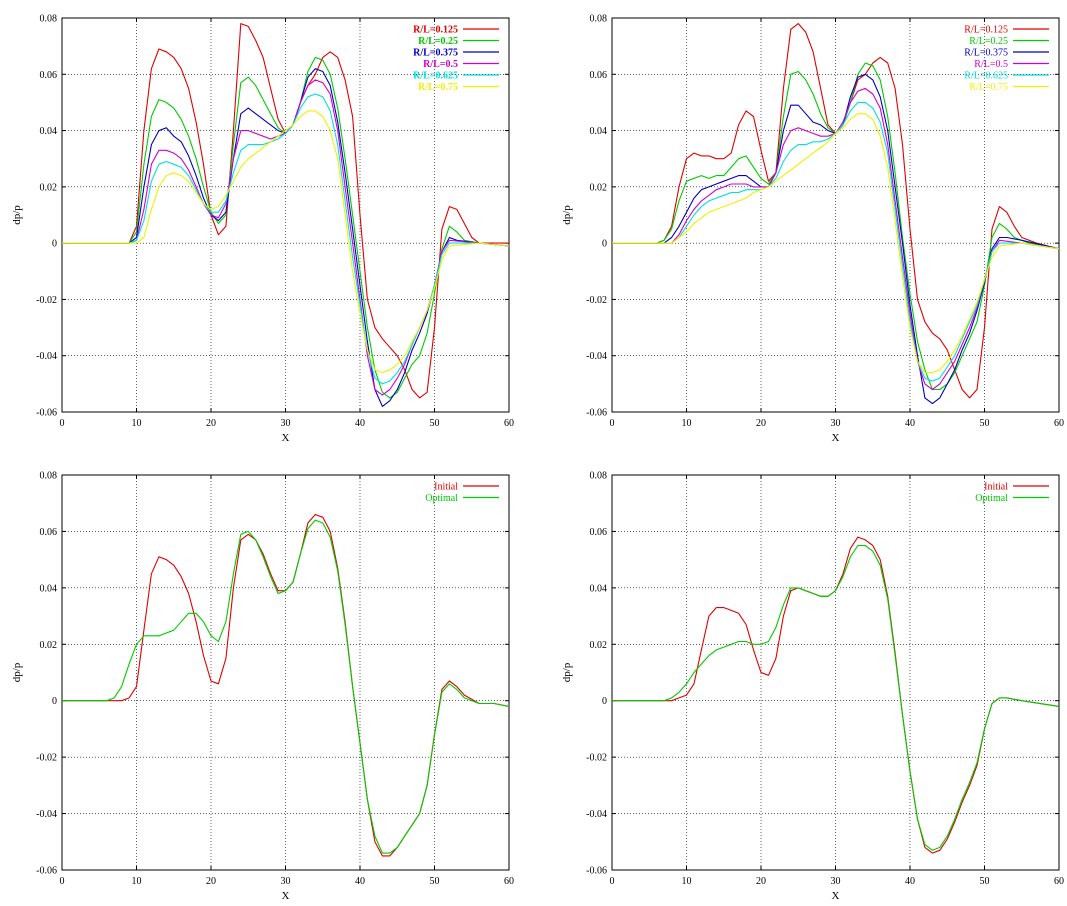 The width and height of the screenshot is (1067, 906). What do you see at coordinates (435, 76) in the screenshot?
I see `legend-label: R/L=0.625` at bounding box center [435, 76].